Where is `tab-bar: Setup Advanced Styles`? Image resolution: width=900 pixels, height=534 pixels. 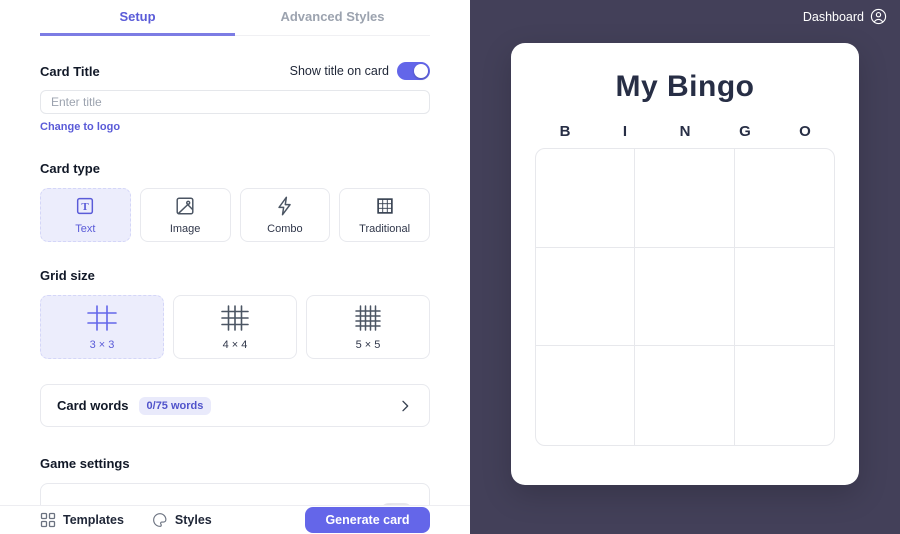
tab-bar: Setup Advanced Styles is located at coordinates (235, 18).